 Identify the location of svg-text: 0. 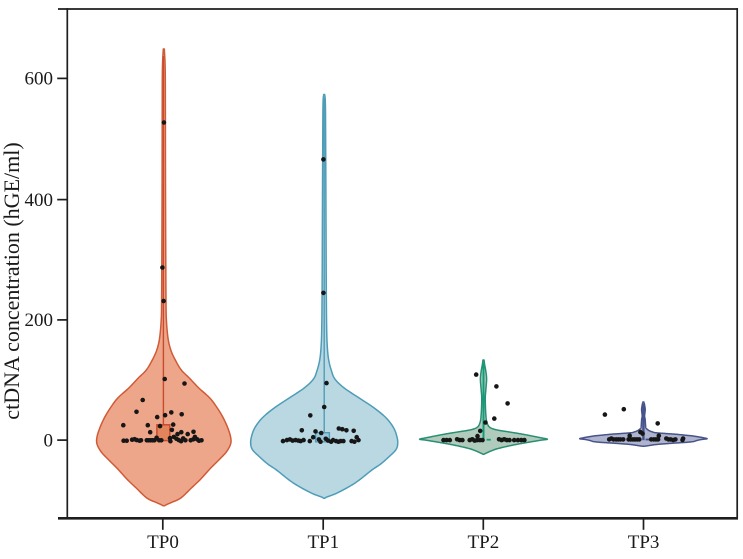
(49, 440).